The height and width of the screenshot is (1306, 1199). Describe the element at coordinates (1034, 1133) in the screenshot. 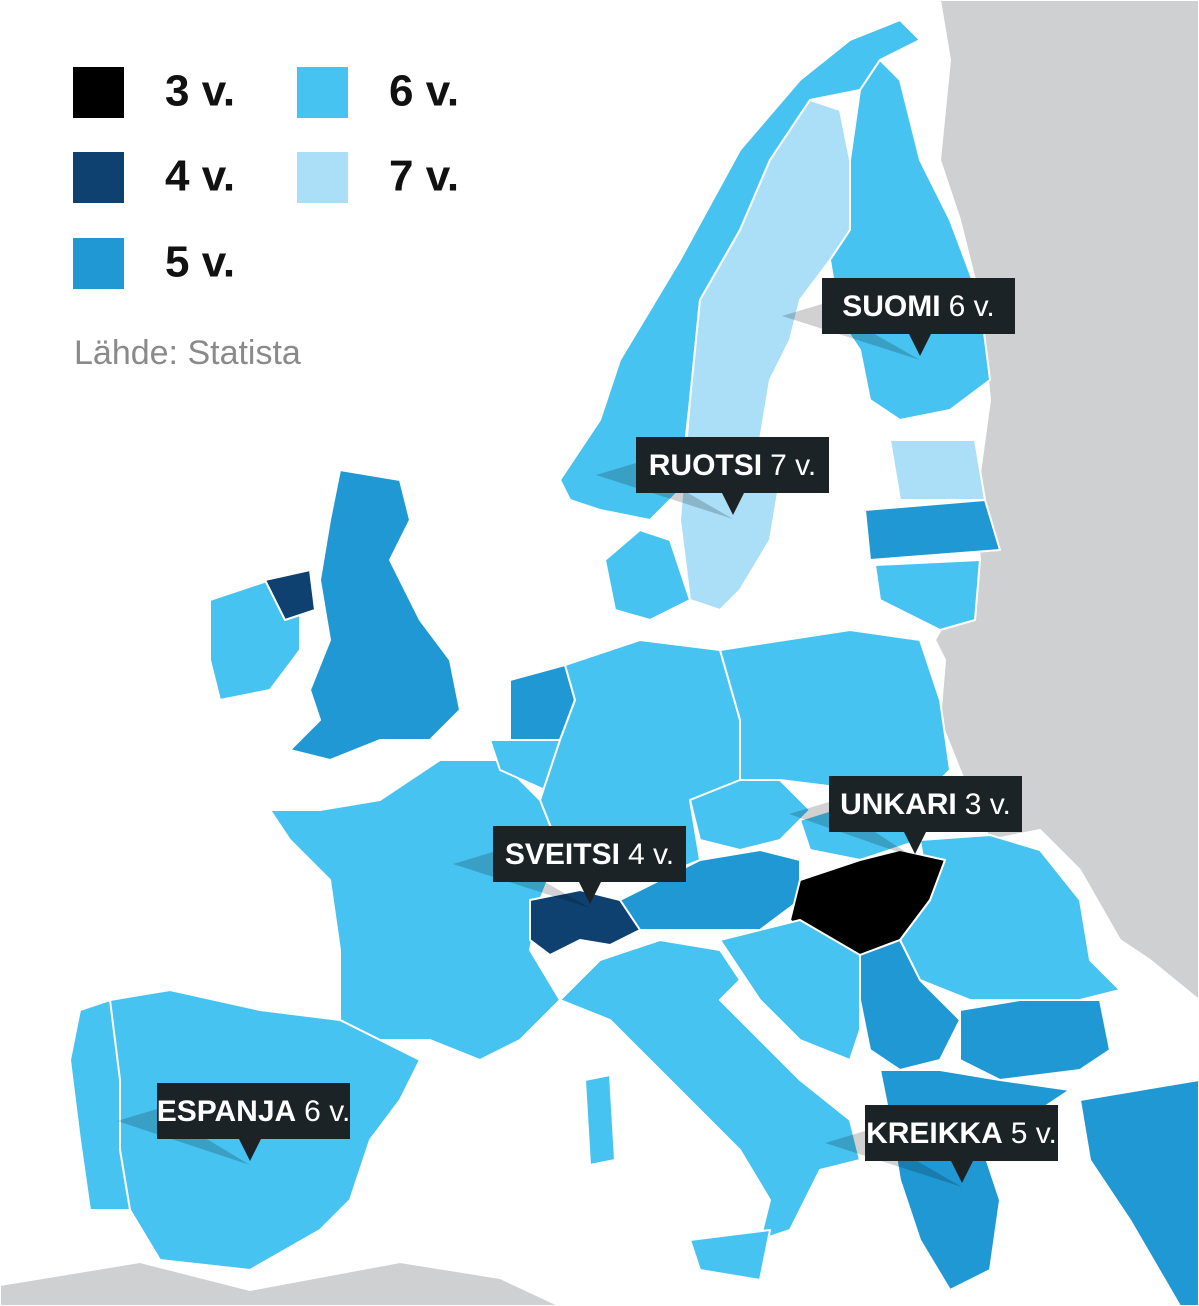

I see `callout-value: 5 v.` at that location.